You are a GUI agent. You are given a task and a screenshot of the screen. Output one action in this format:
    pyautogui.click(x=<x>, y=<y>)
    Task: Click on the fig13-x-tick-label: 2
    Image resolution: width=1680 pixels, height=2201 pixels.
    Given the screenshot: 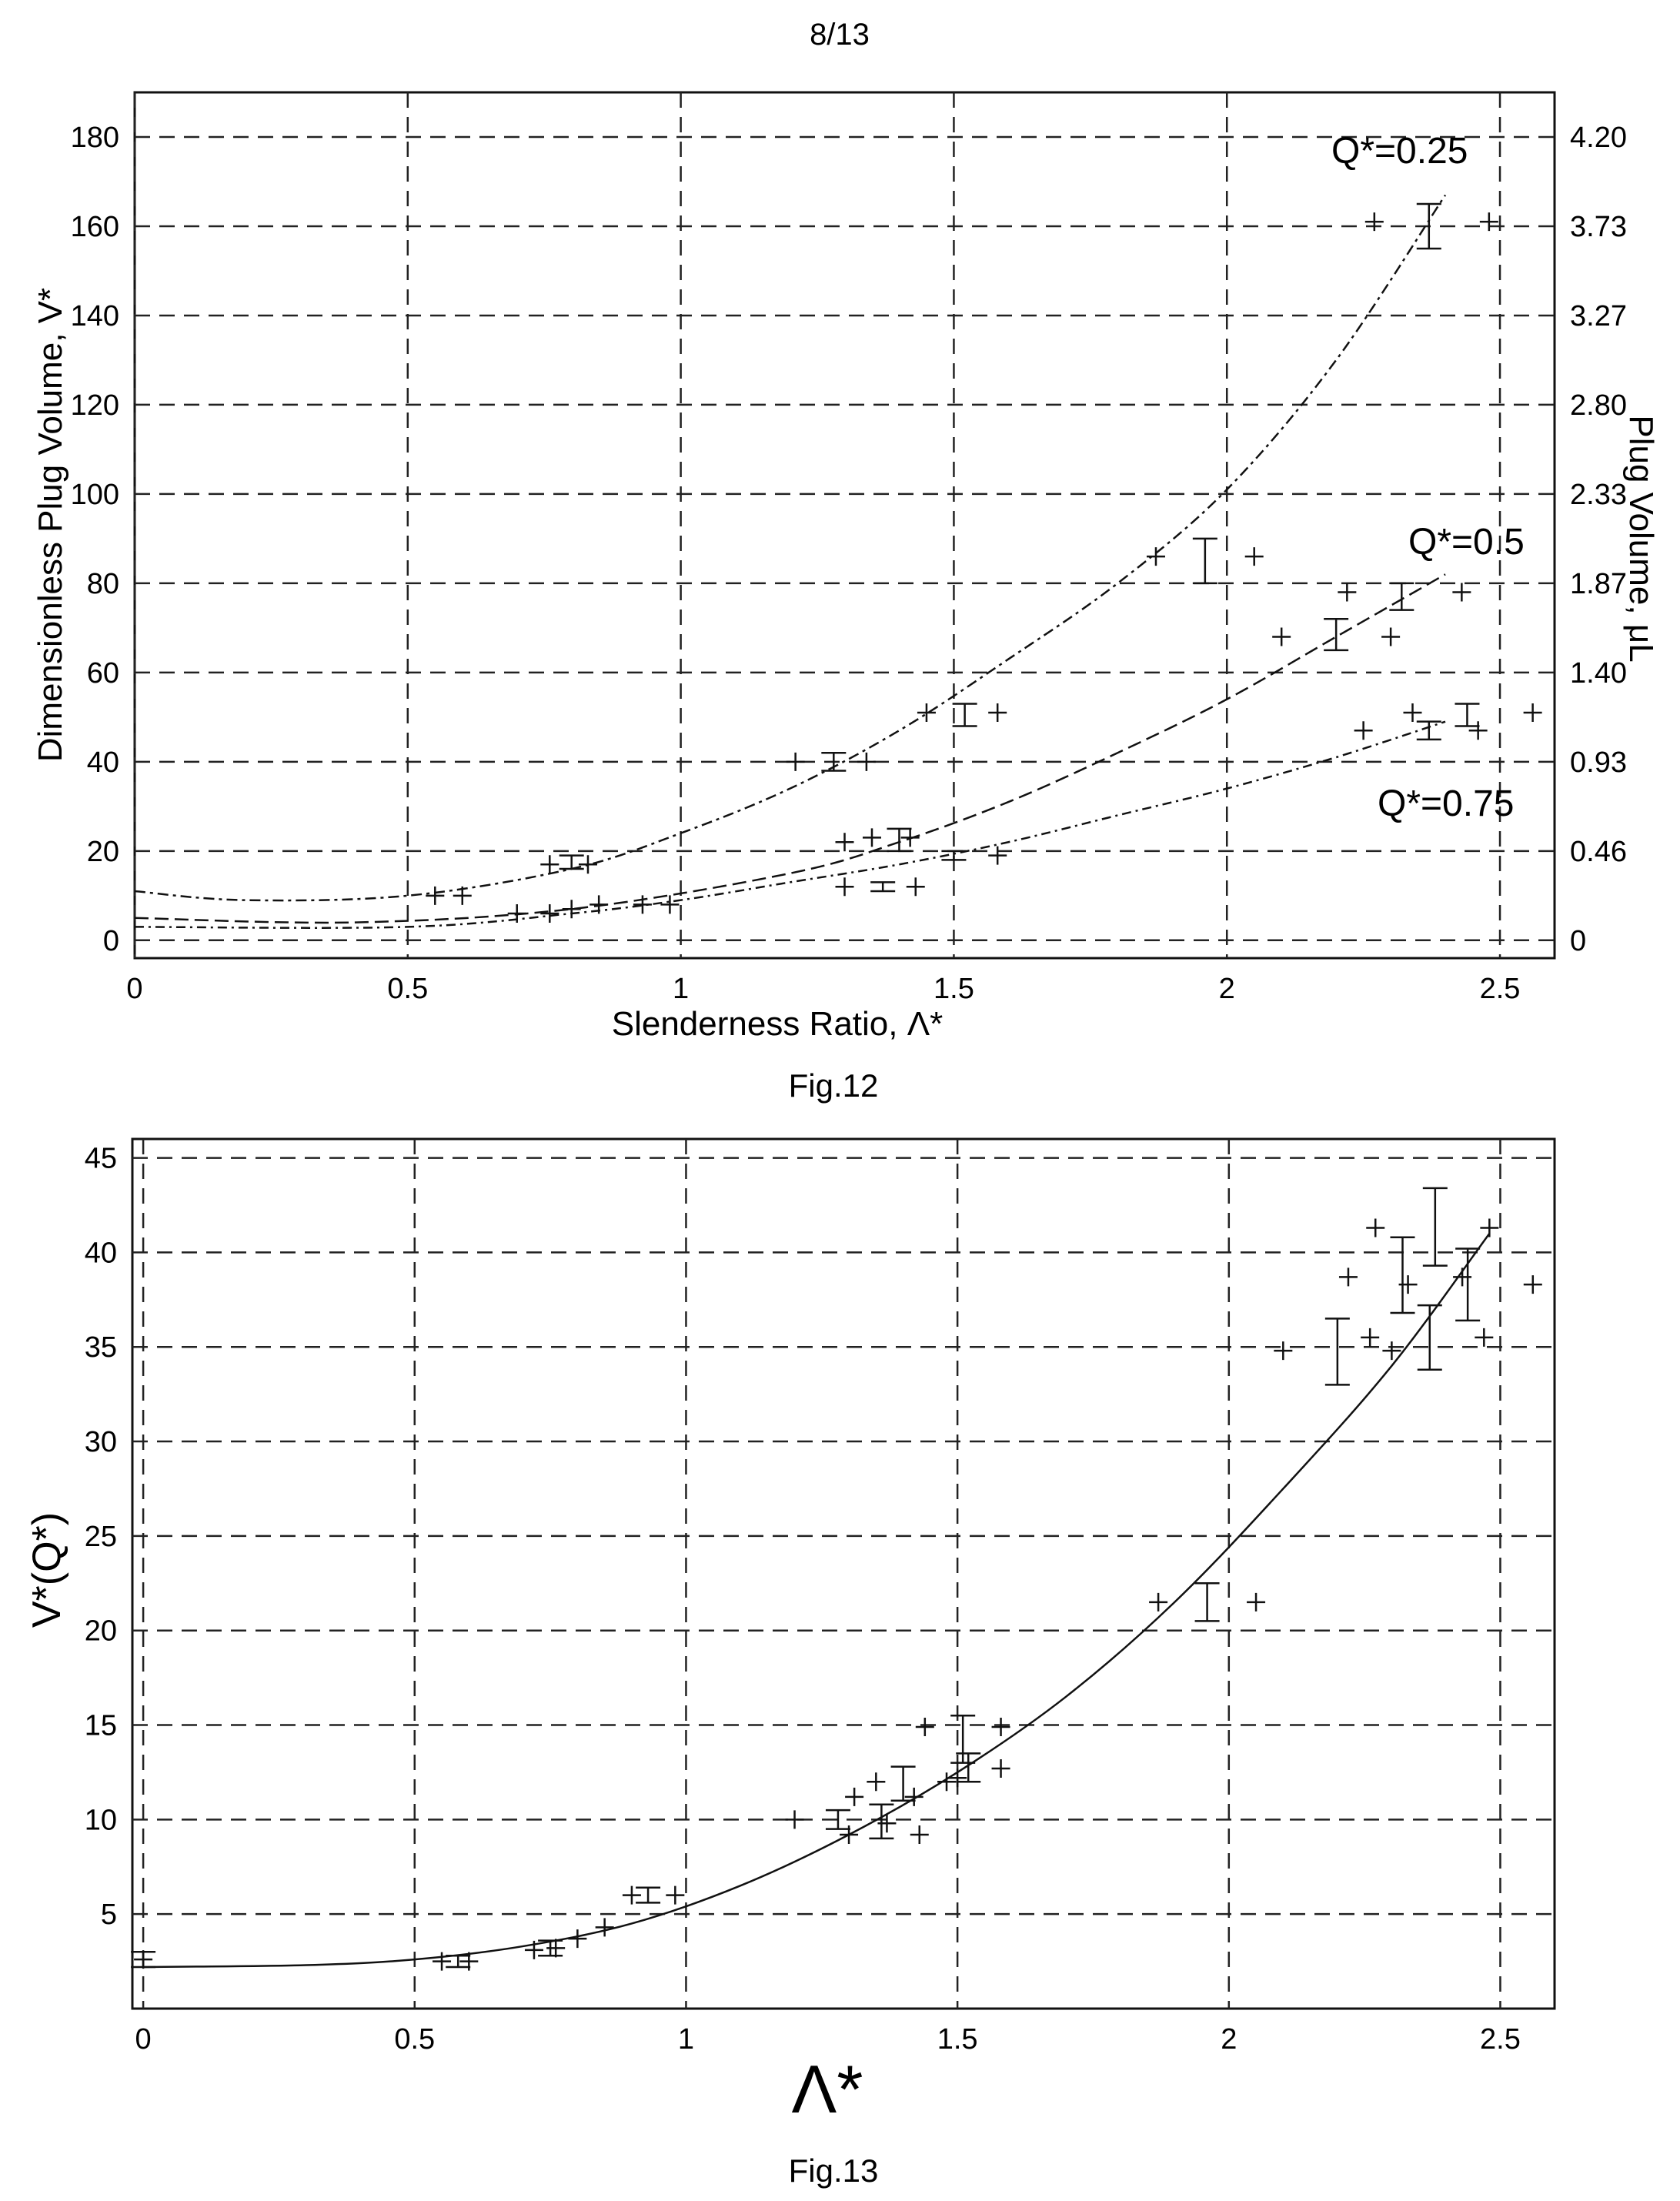 What is the action you would take?
    pyautogui.click(x=1229, y=2039)
    